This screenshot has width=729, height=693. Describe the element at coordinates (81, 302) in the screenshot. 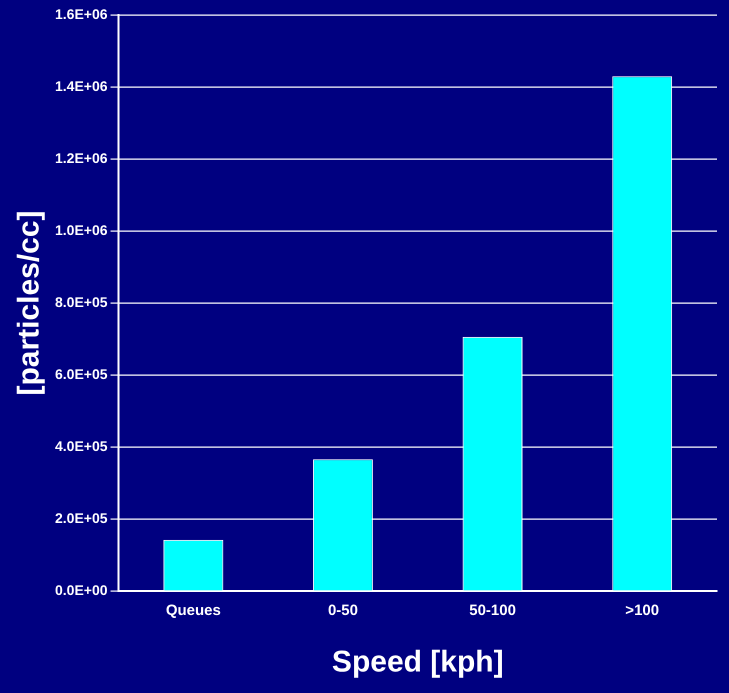

I see `y-tick-label: 8.0E+05` at that location.